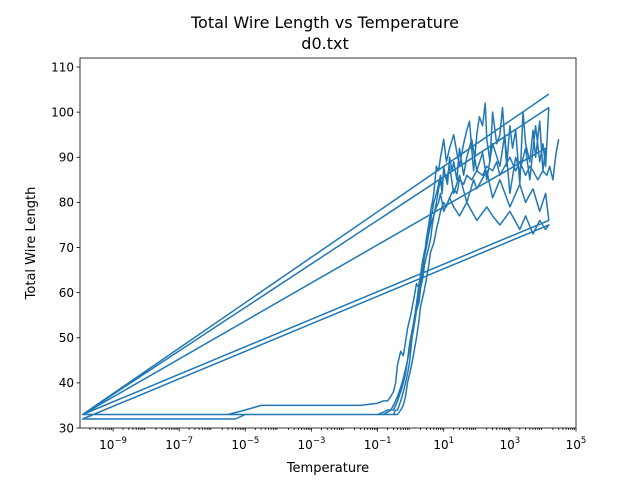 The image size is (640, 480). Describe the element at coordinates (66, 383) in the screenshot. I see `y-tick-label: 40` at that location.